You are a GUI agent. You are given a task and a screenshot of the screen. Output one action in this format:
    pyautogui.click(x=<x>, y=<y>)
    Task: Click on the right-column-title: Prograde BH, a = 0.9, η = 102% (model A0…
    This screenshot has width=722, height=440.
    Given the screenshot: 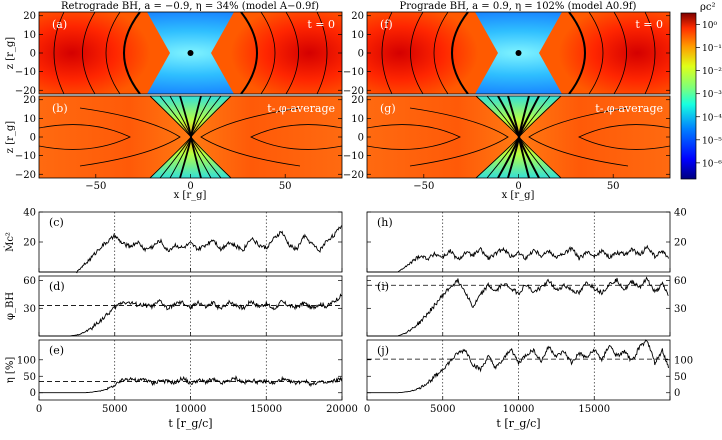 What is the action you would take?
    pyautogui.click(x=518, y=6)
    